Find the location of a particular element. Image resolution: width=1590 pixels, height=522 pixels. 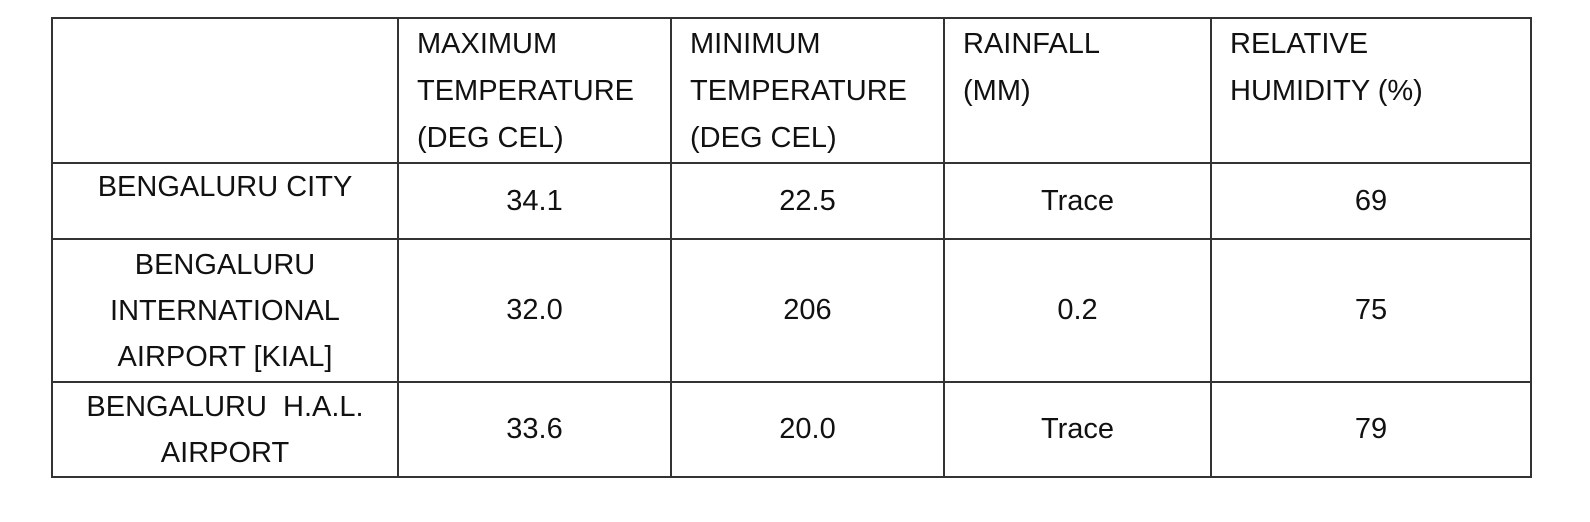

cell-line: 75 is located at coordinates (1371, 310).